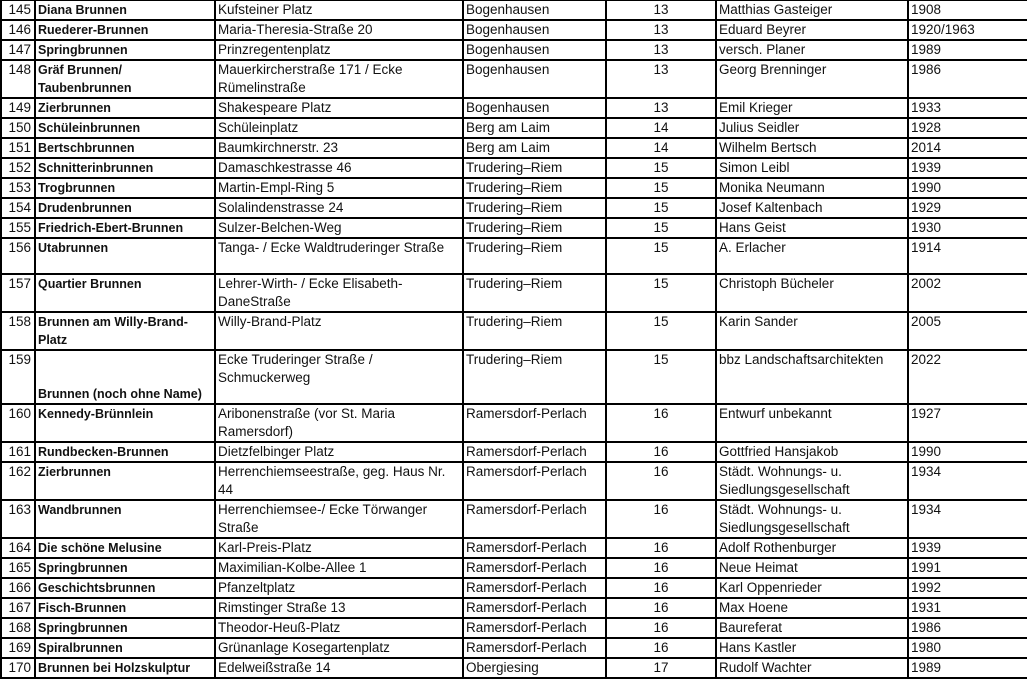 Image resolution: width=1027 pixels, height=679 pixels. Describe the element at coordinates (18, 608) in the screenshot. I see `row-number-cell: 167` at that location.